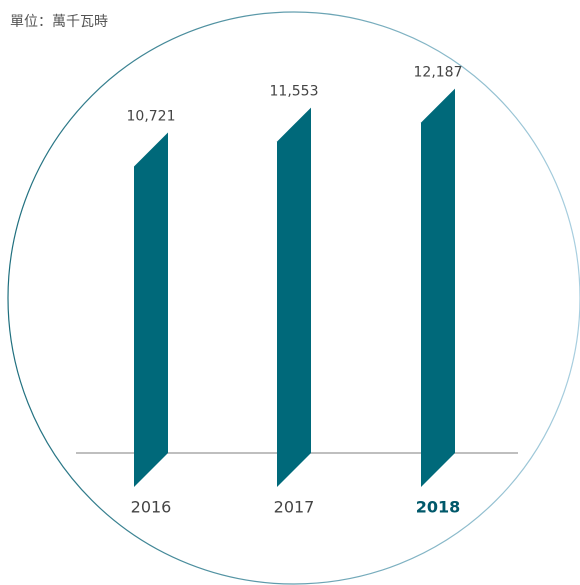 The image size is (580, 585). Describe the element at coordinates (438, 73) in the screenshot. I see `value-label: 12,187` at that location.